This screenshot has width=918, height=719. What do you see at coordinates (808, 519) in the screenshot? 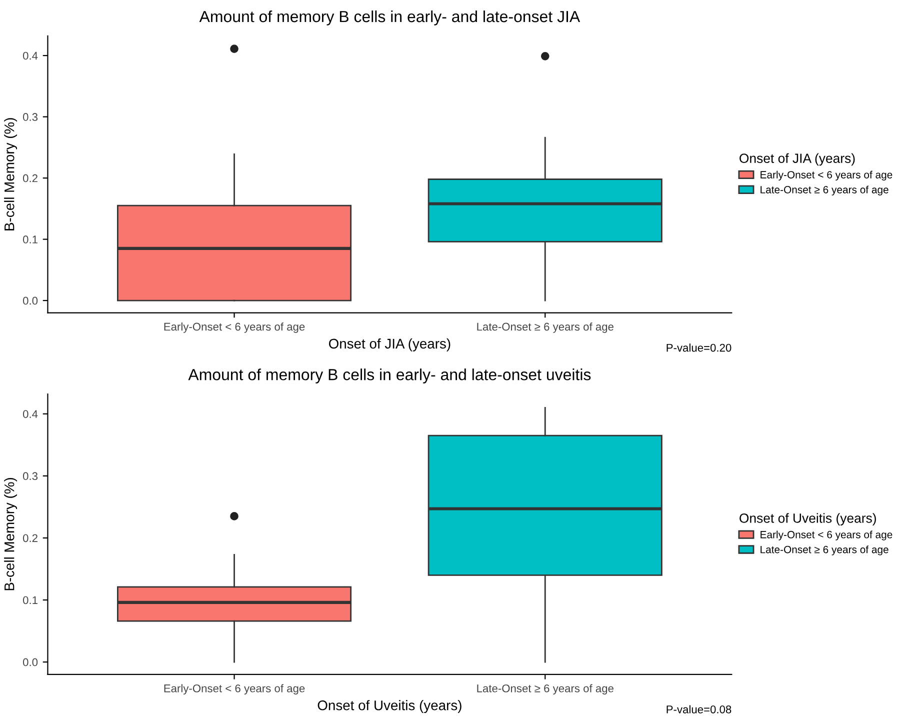
I see `legend-title: Onset of Uveitis (years)` at bounding box center [808, 519].